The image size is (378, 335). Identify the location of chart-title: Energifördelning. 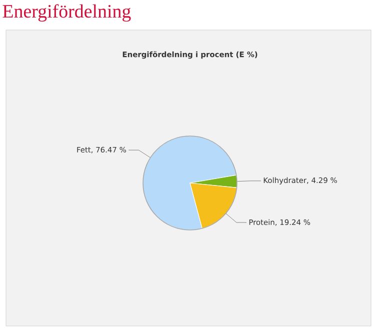
(66, 13).